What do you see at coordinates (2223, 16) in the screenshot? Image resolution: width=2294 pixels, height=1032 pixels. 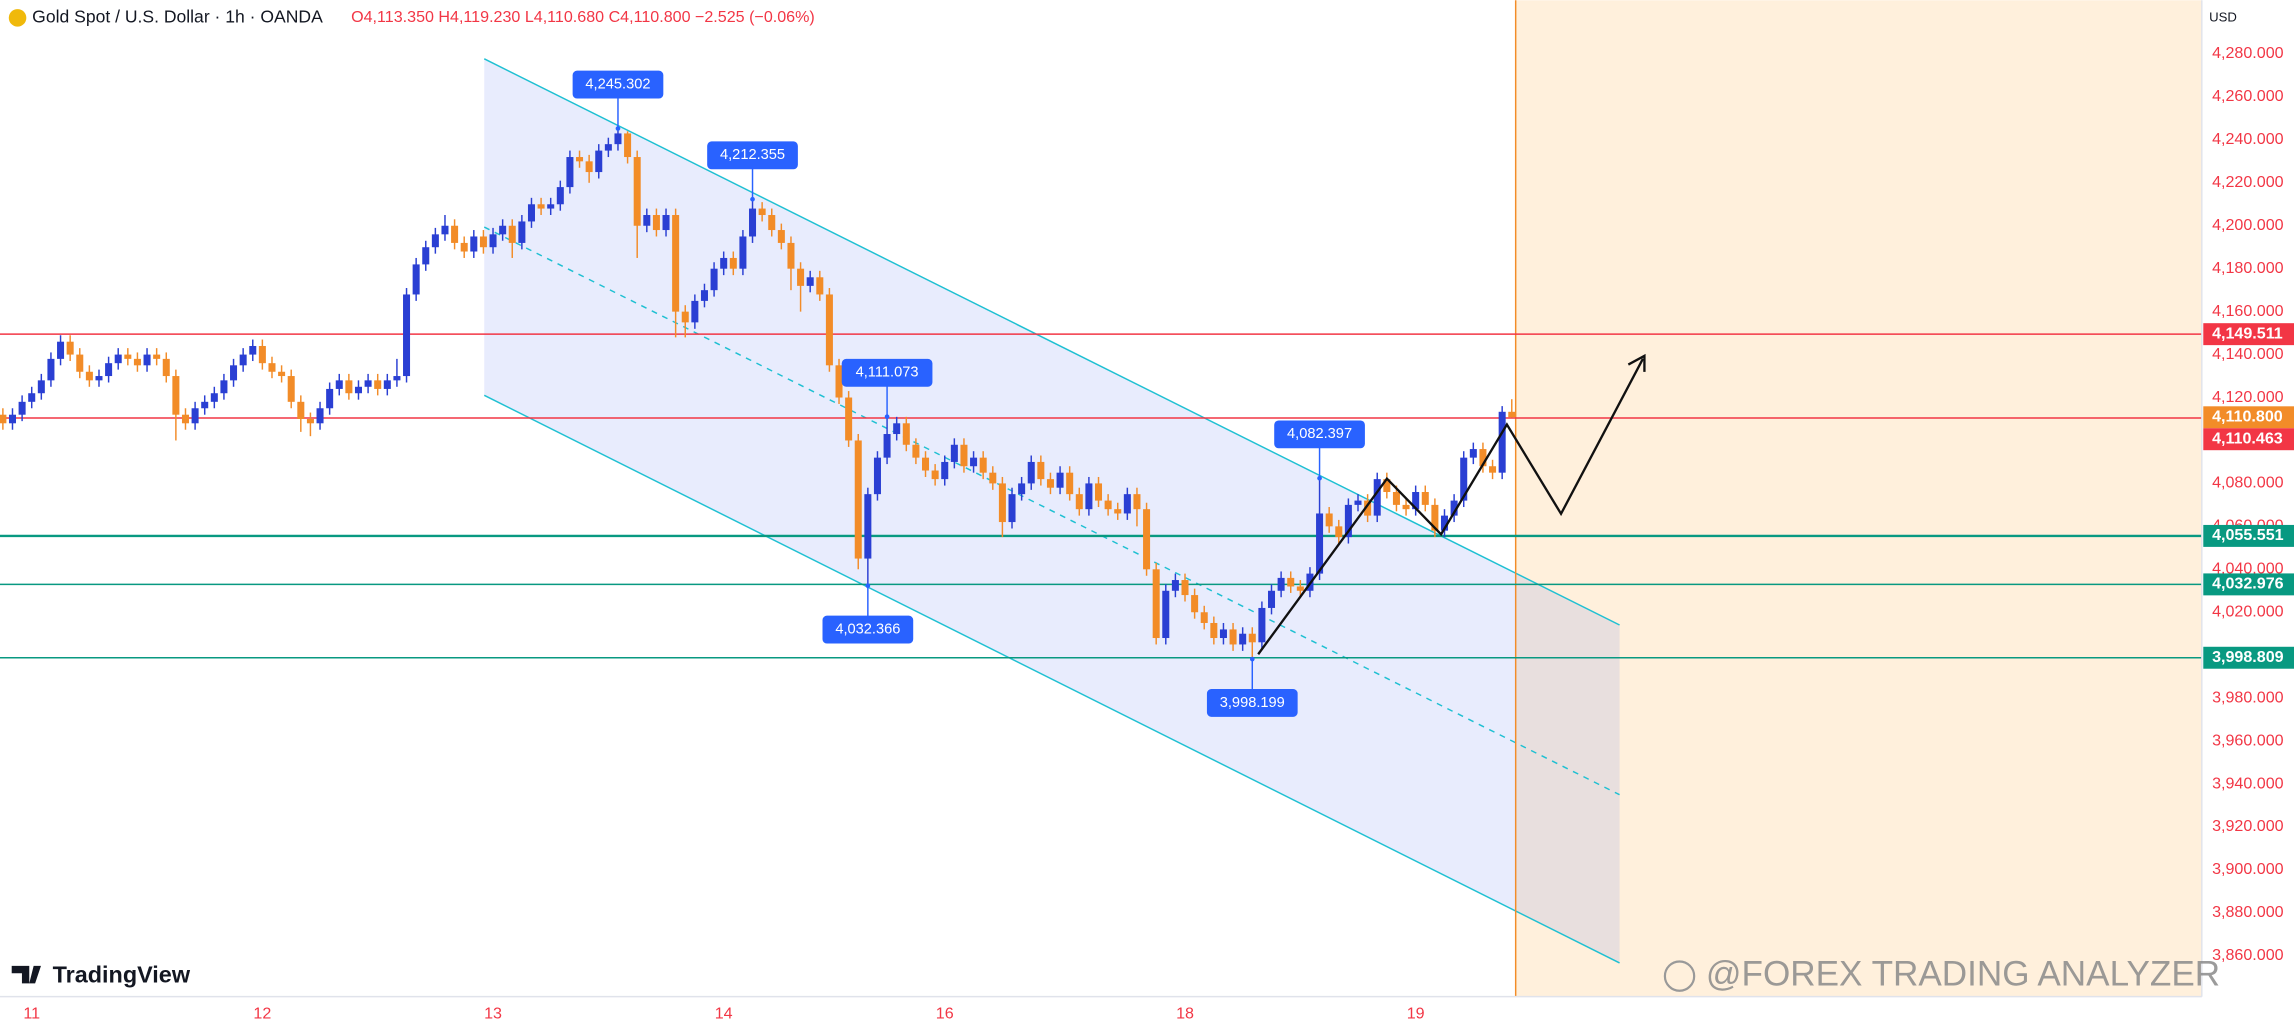 I see `currency: USD` at bounding box center [2223, 16].